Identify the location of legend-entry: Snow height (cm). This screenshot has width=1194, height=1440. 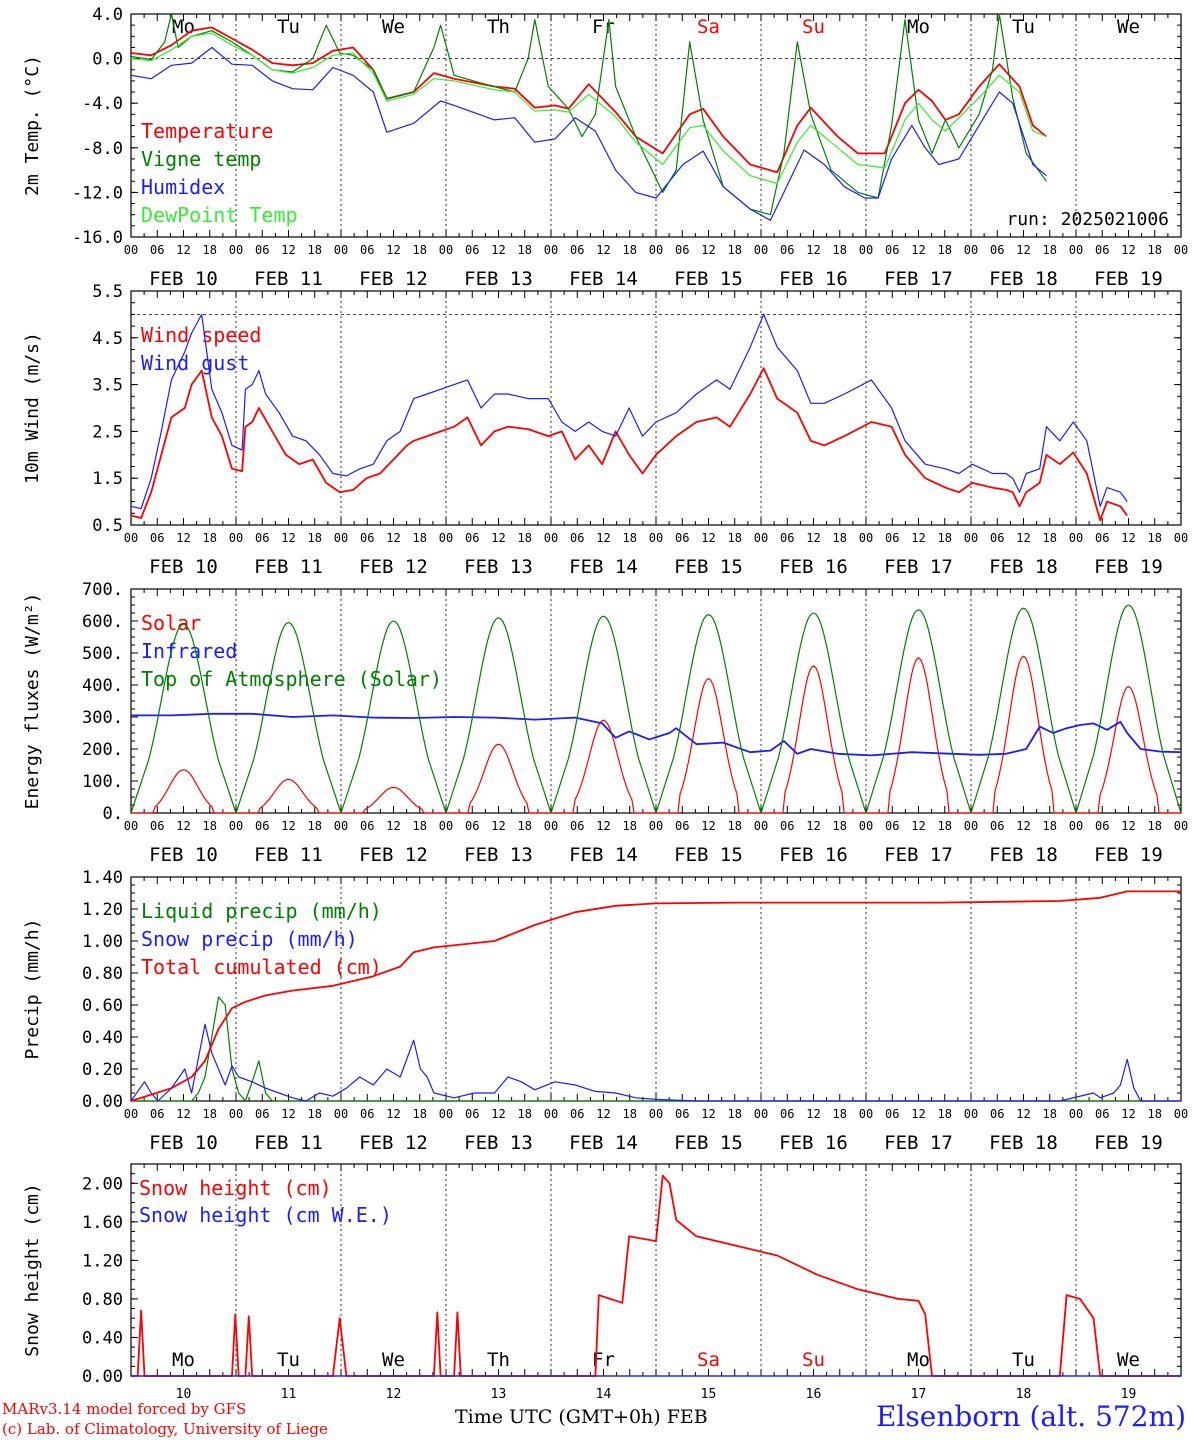
(235, 1188).